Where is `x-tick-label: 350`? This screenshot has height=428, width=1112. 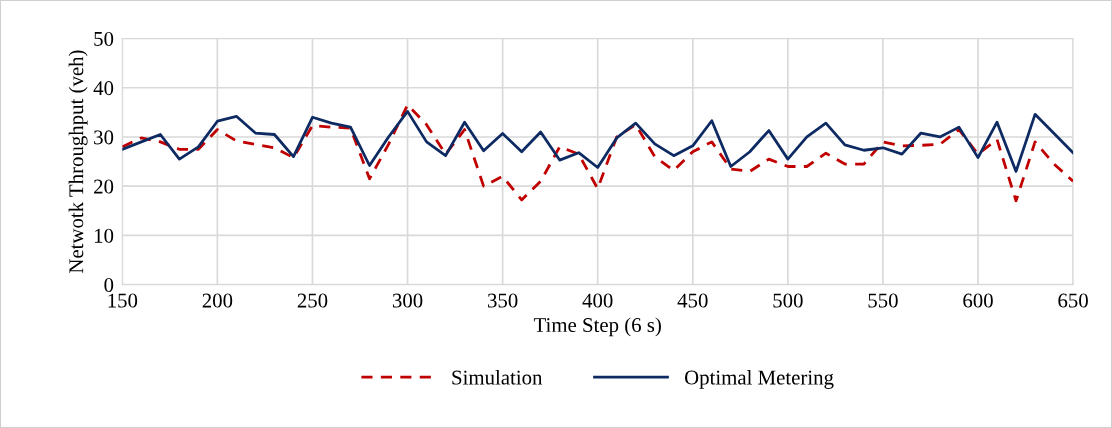 x-tick-label: 350 is located at coordinates (503, 300).